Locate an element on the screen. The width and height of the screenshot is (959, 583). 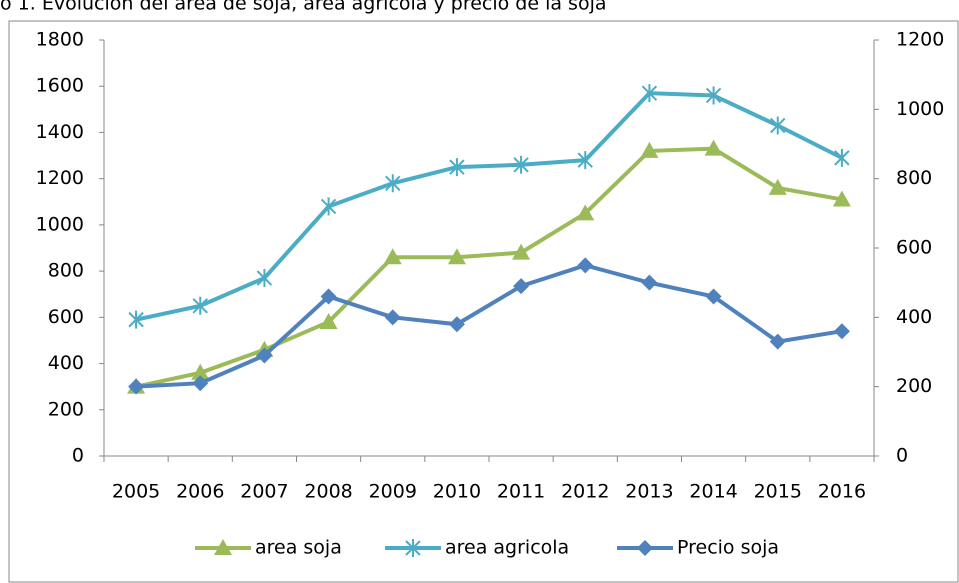
y2-tick-label: 1000 is located at coordinates (920, 109).